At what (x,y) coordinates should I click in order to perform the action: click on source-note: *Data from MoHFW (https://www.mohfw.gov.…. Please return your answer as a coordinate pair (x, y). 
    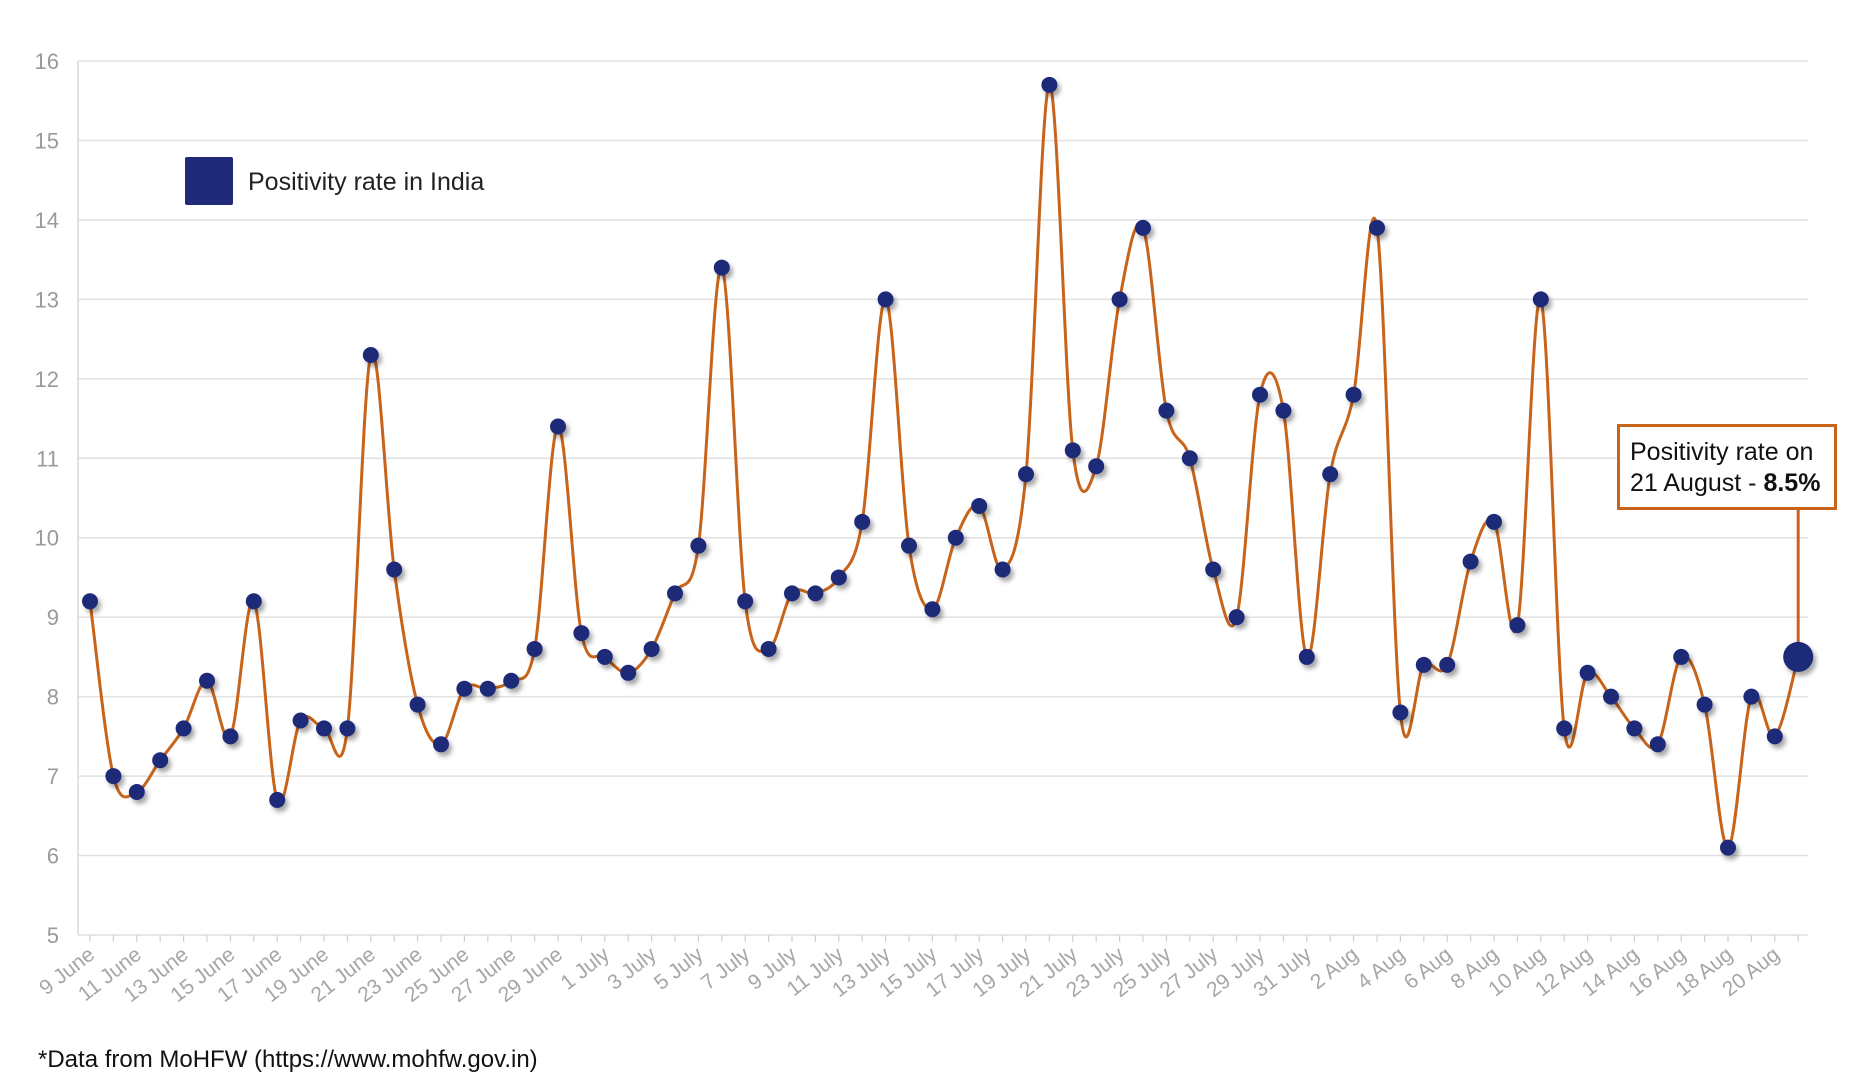
    Looking at the image, I should click on (288, 1059).